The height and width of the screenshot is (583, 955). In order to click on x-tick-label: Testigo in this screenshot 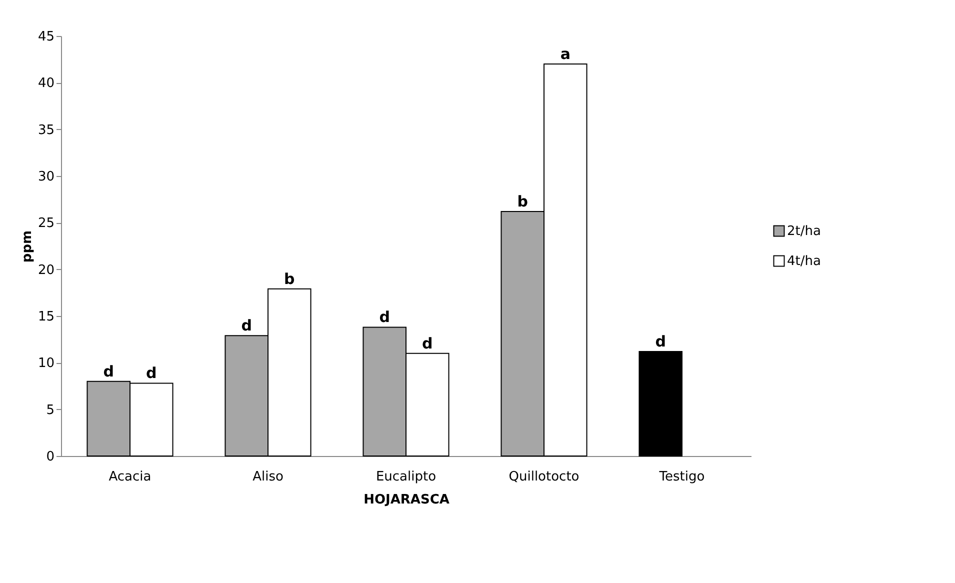, I will do `click(681, 477)`.